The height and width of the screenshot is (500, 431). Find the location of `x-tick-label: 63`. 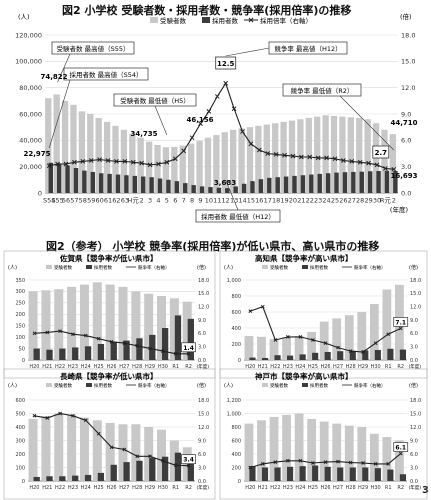

x-tick-label: 63 is located at coordinates (125, 201).